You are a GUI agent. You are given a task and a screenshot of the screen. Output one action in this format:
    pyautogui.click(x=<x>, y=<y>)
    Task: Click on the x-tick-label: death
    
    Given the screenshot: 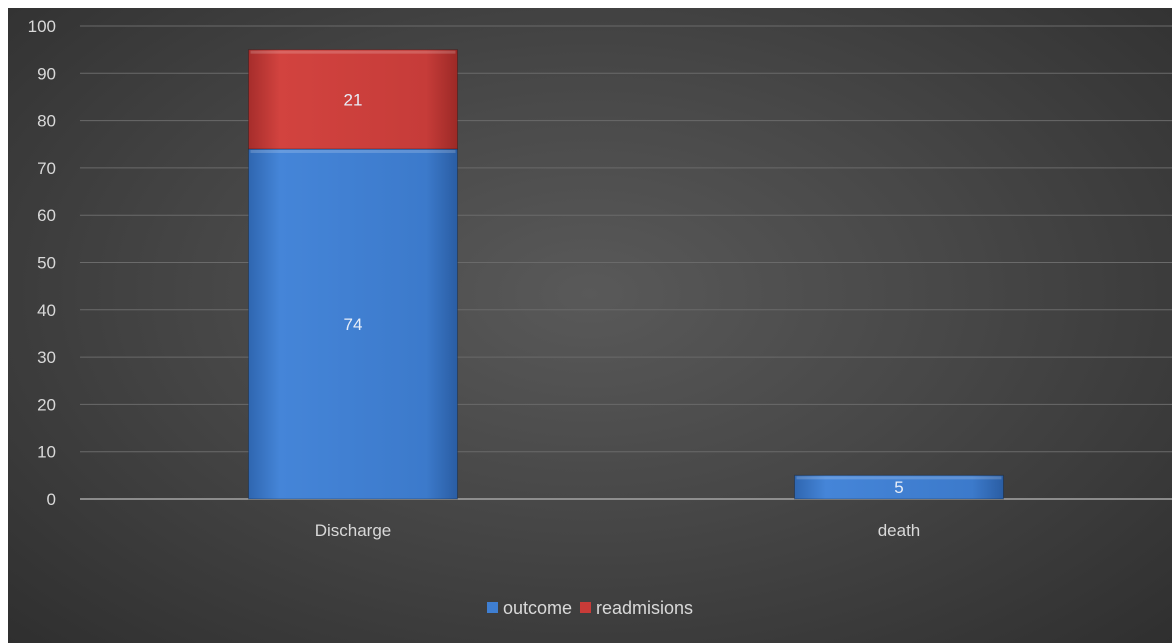 What is the action you would take?
    pyautogui.click(x=899, y=530)
    